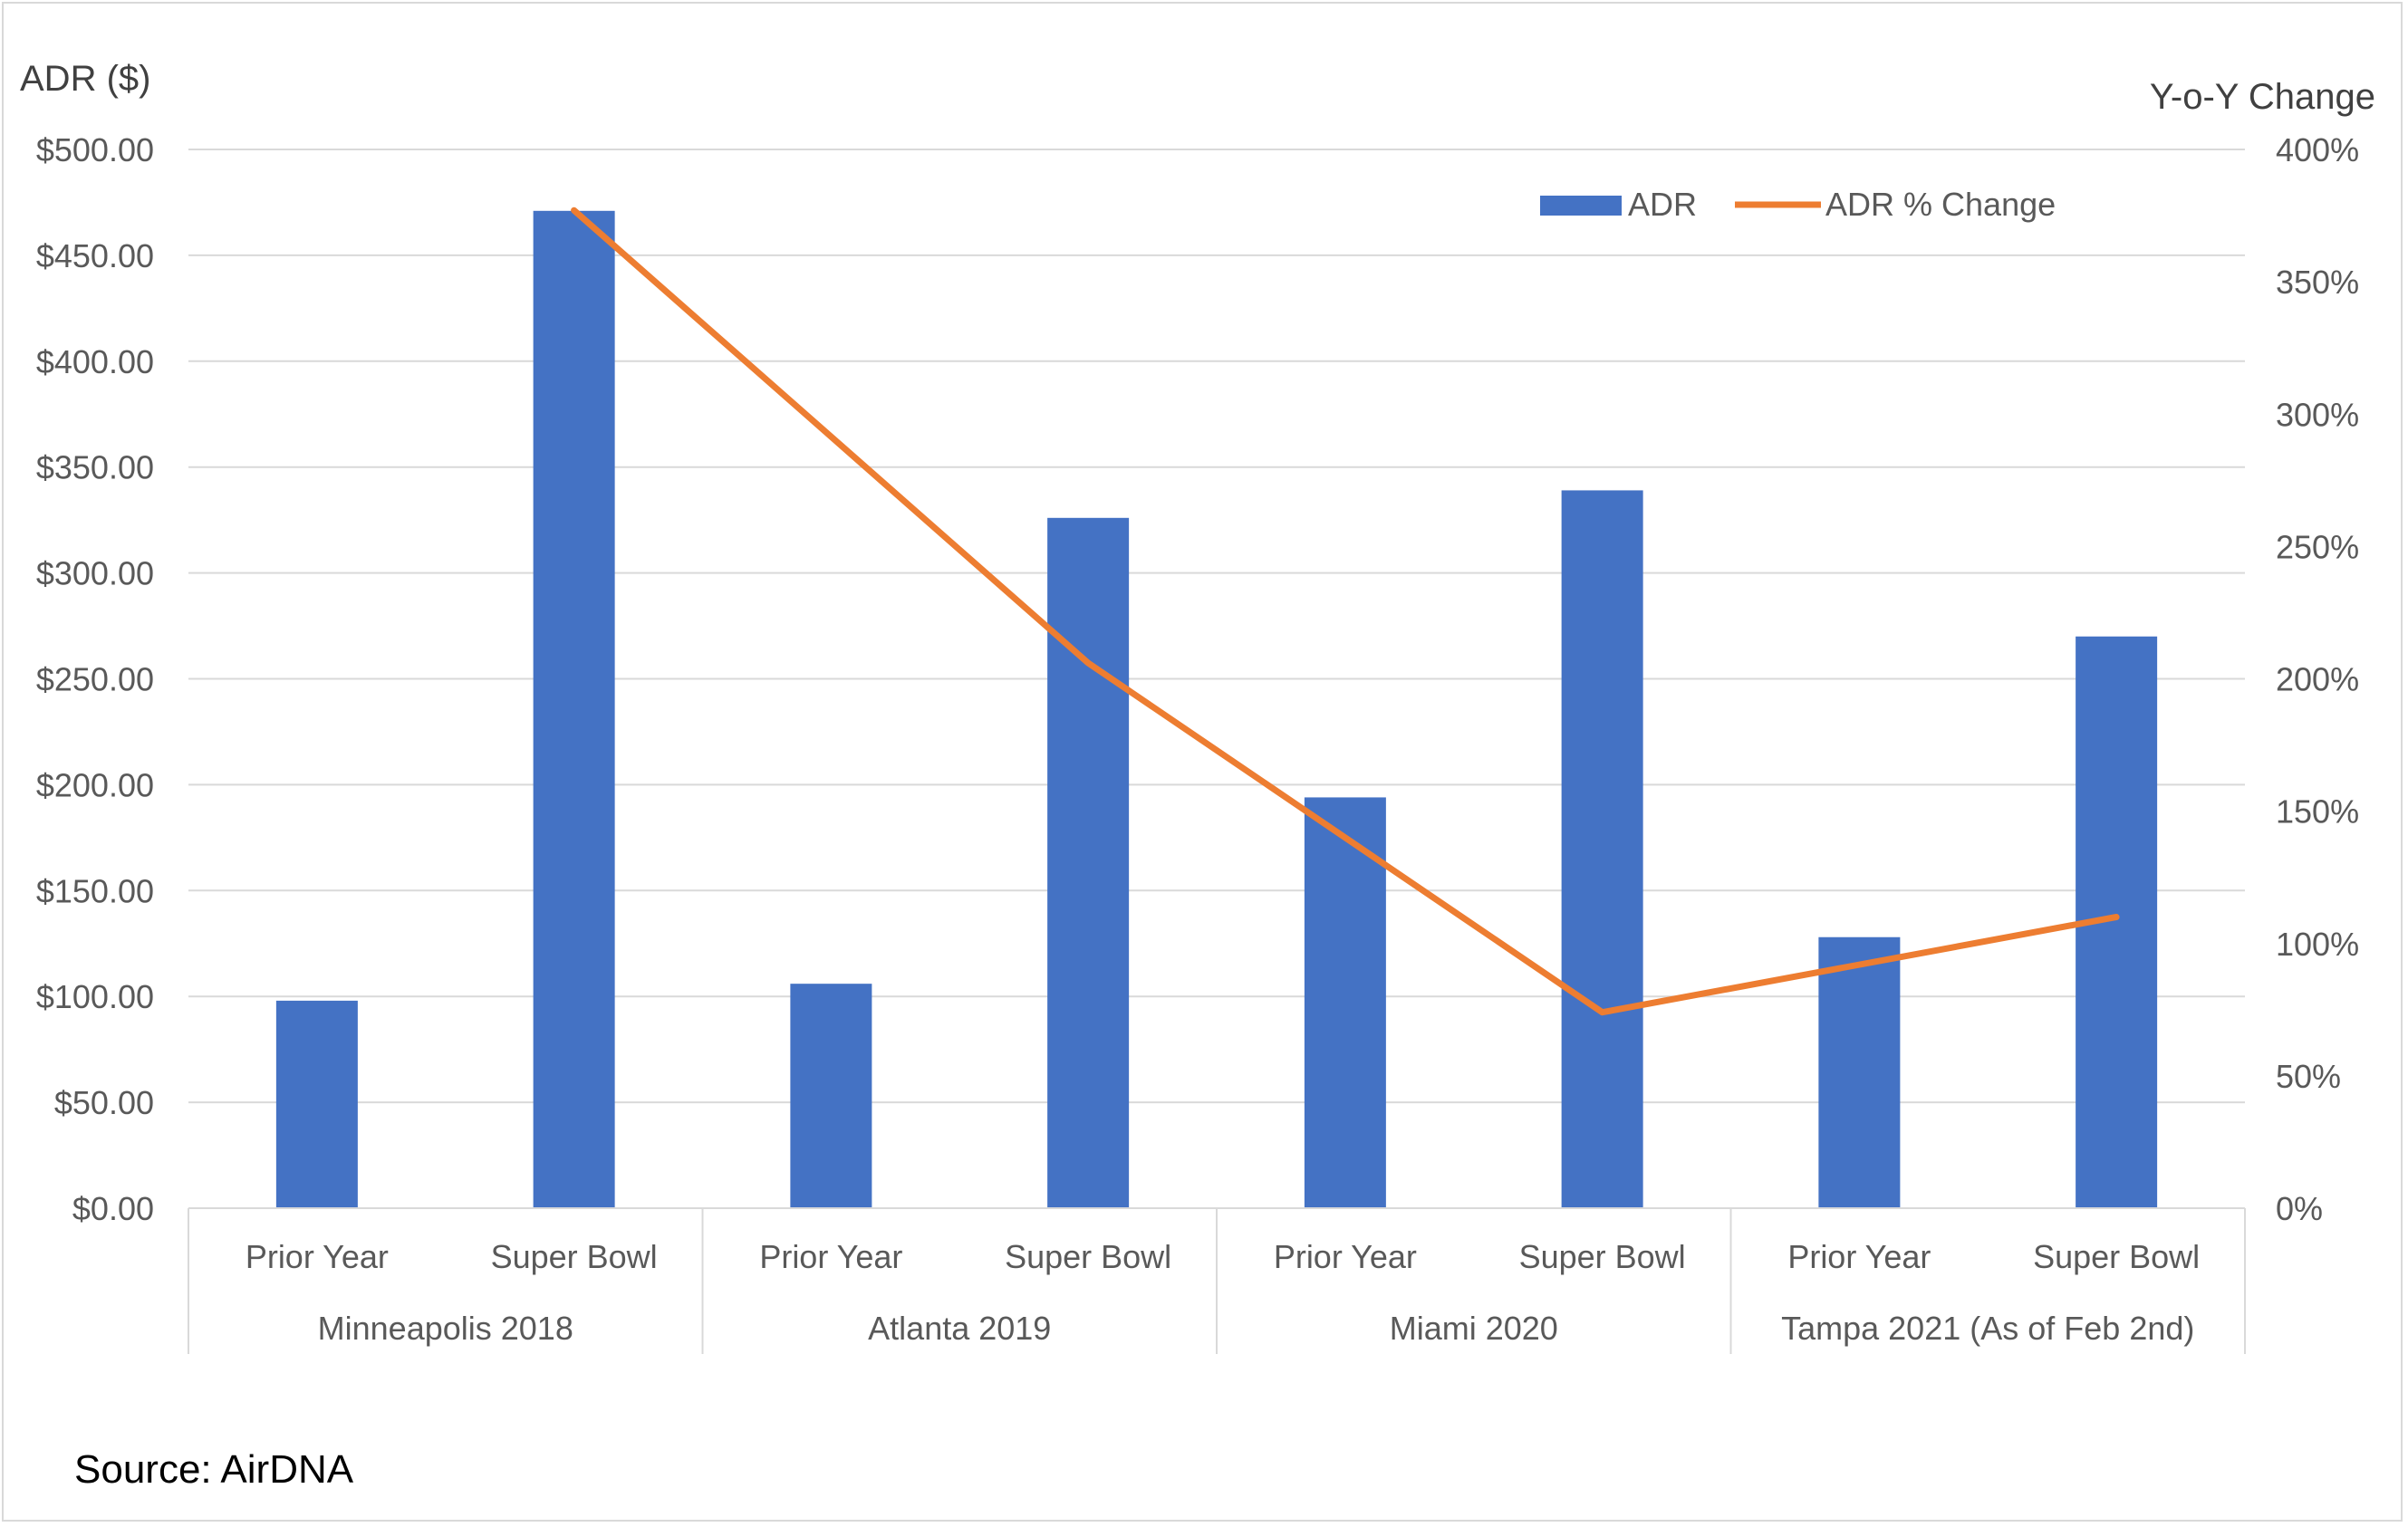  I want to click on right-tick-label: 0%, so click(2299, 1209).